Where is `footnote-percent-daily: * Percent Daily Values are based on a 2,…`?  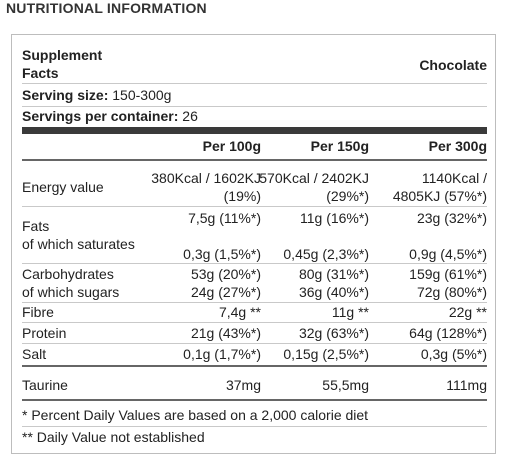 footnote-percent-daily: * Percent Daily Values are based on a 2,… is located at coordinates (195, 415).